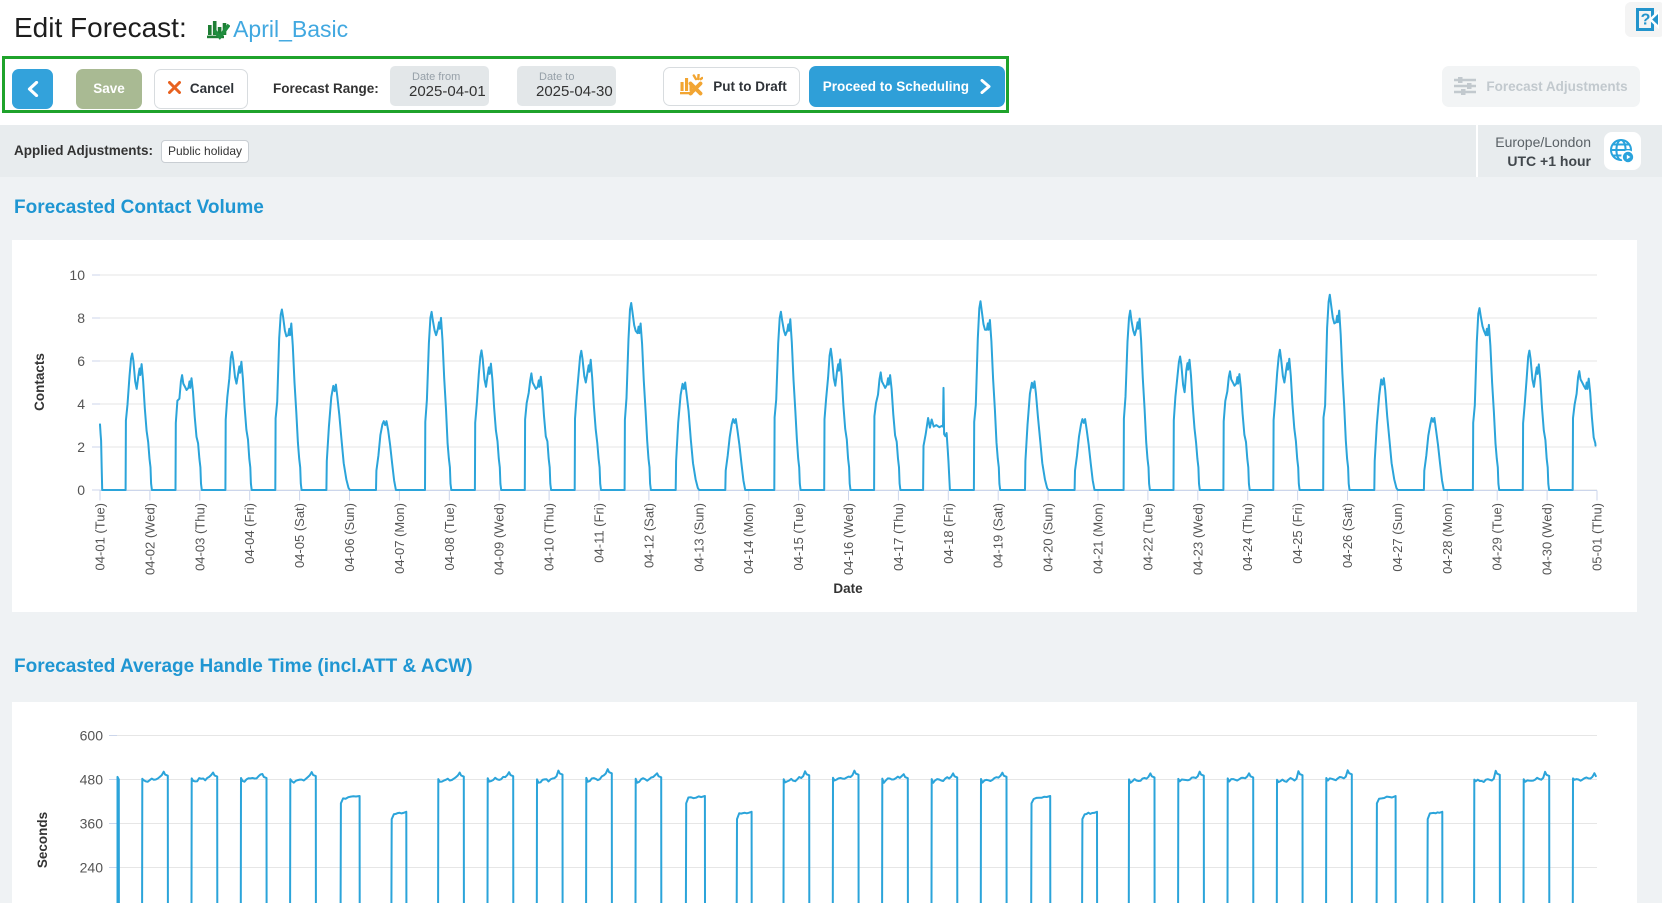  What do you see at coordinates (1247, 537) in the screenshot?
I see `svg-text: 04-24 (Thu)` at bounding box center [1247, 537].